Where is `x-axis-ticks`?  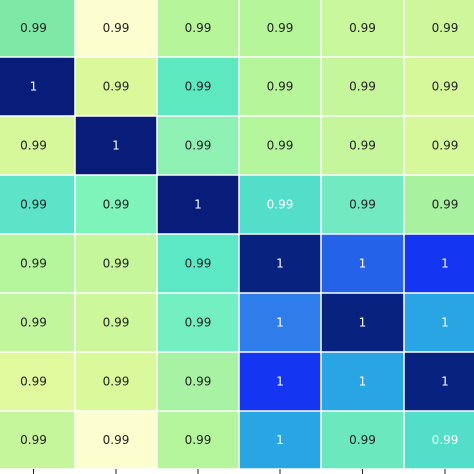
x-axis-ticks is located at coordinates (239, 471).